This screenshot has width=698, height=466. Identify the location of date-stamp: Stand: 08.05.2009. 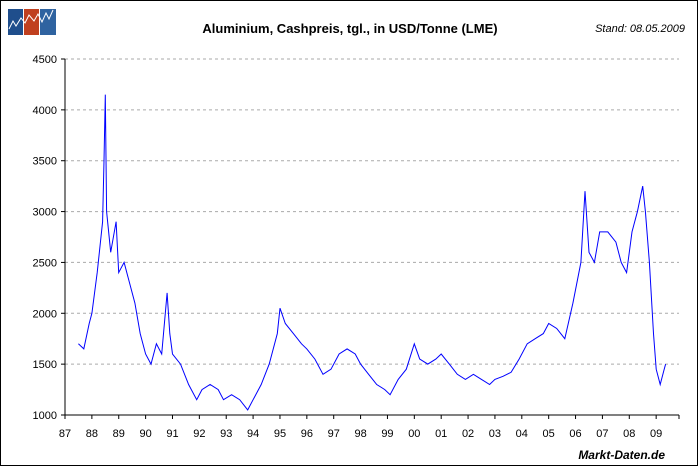
(640, 29).